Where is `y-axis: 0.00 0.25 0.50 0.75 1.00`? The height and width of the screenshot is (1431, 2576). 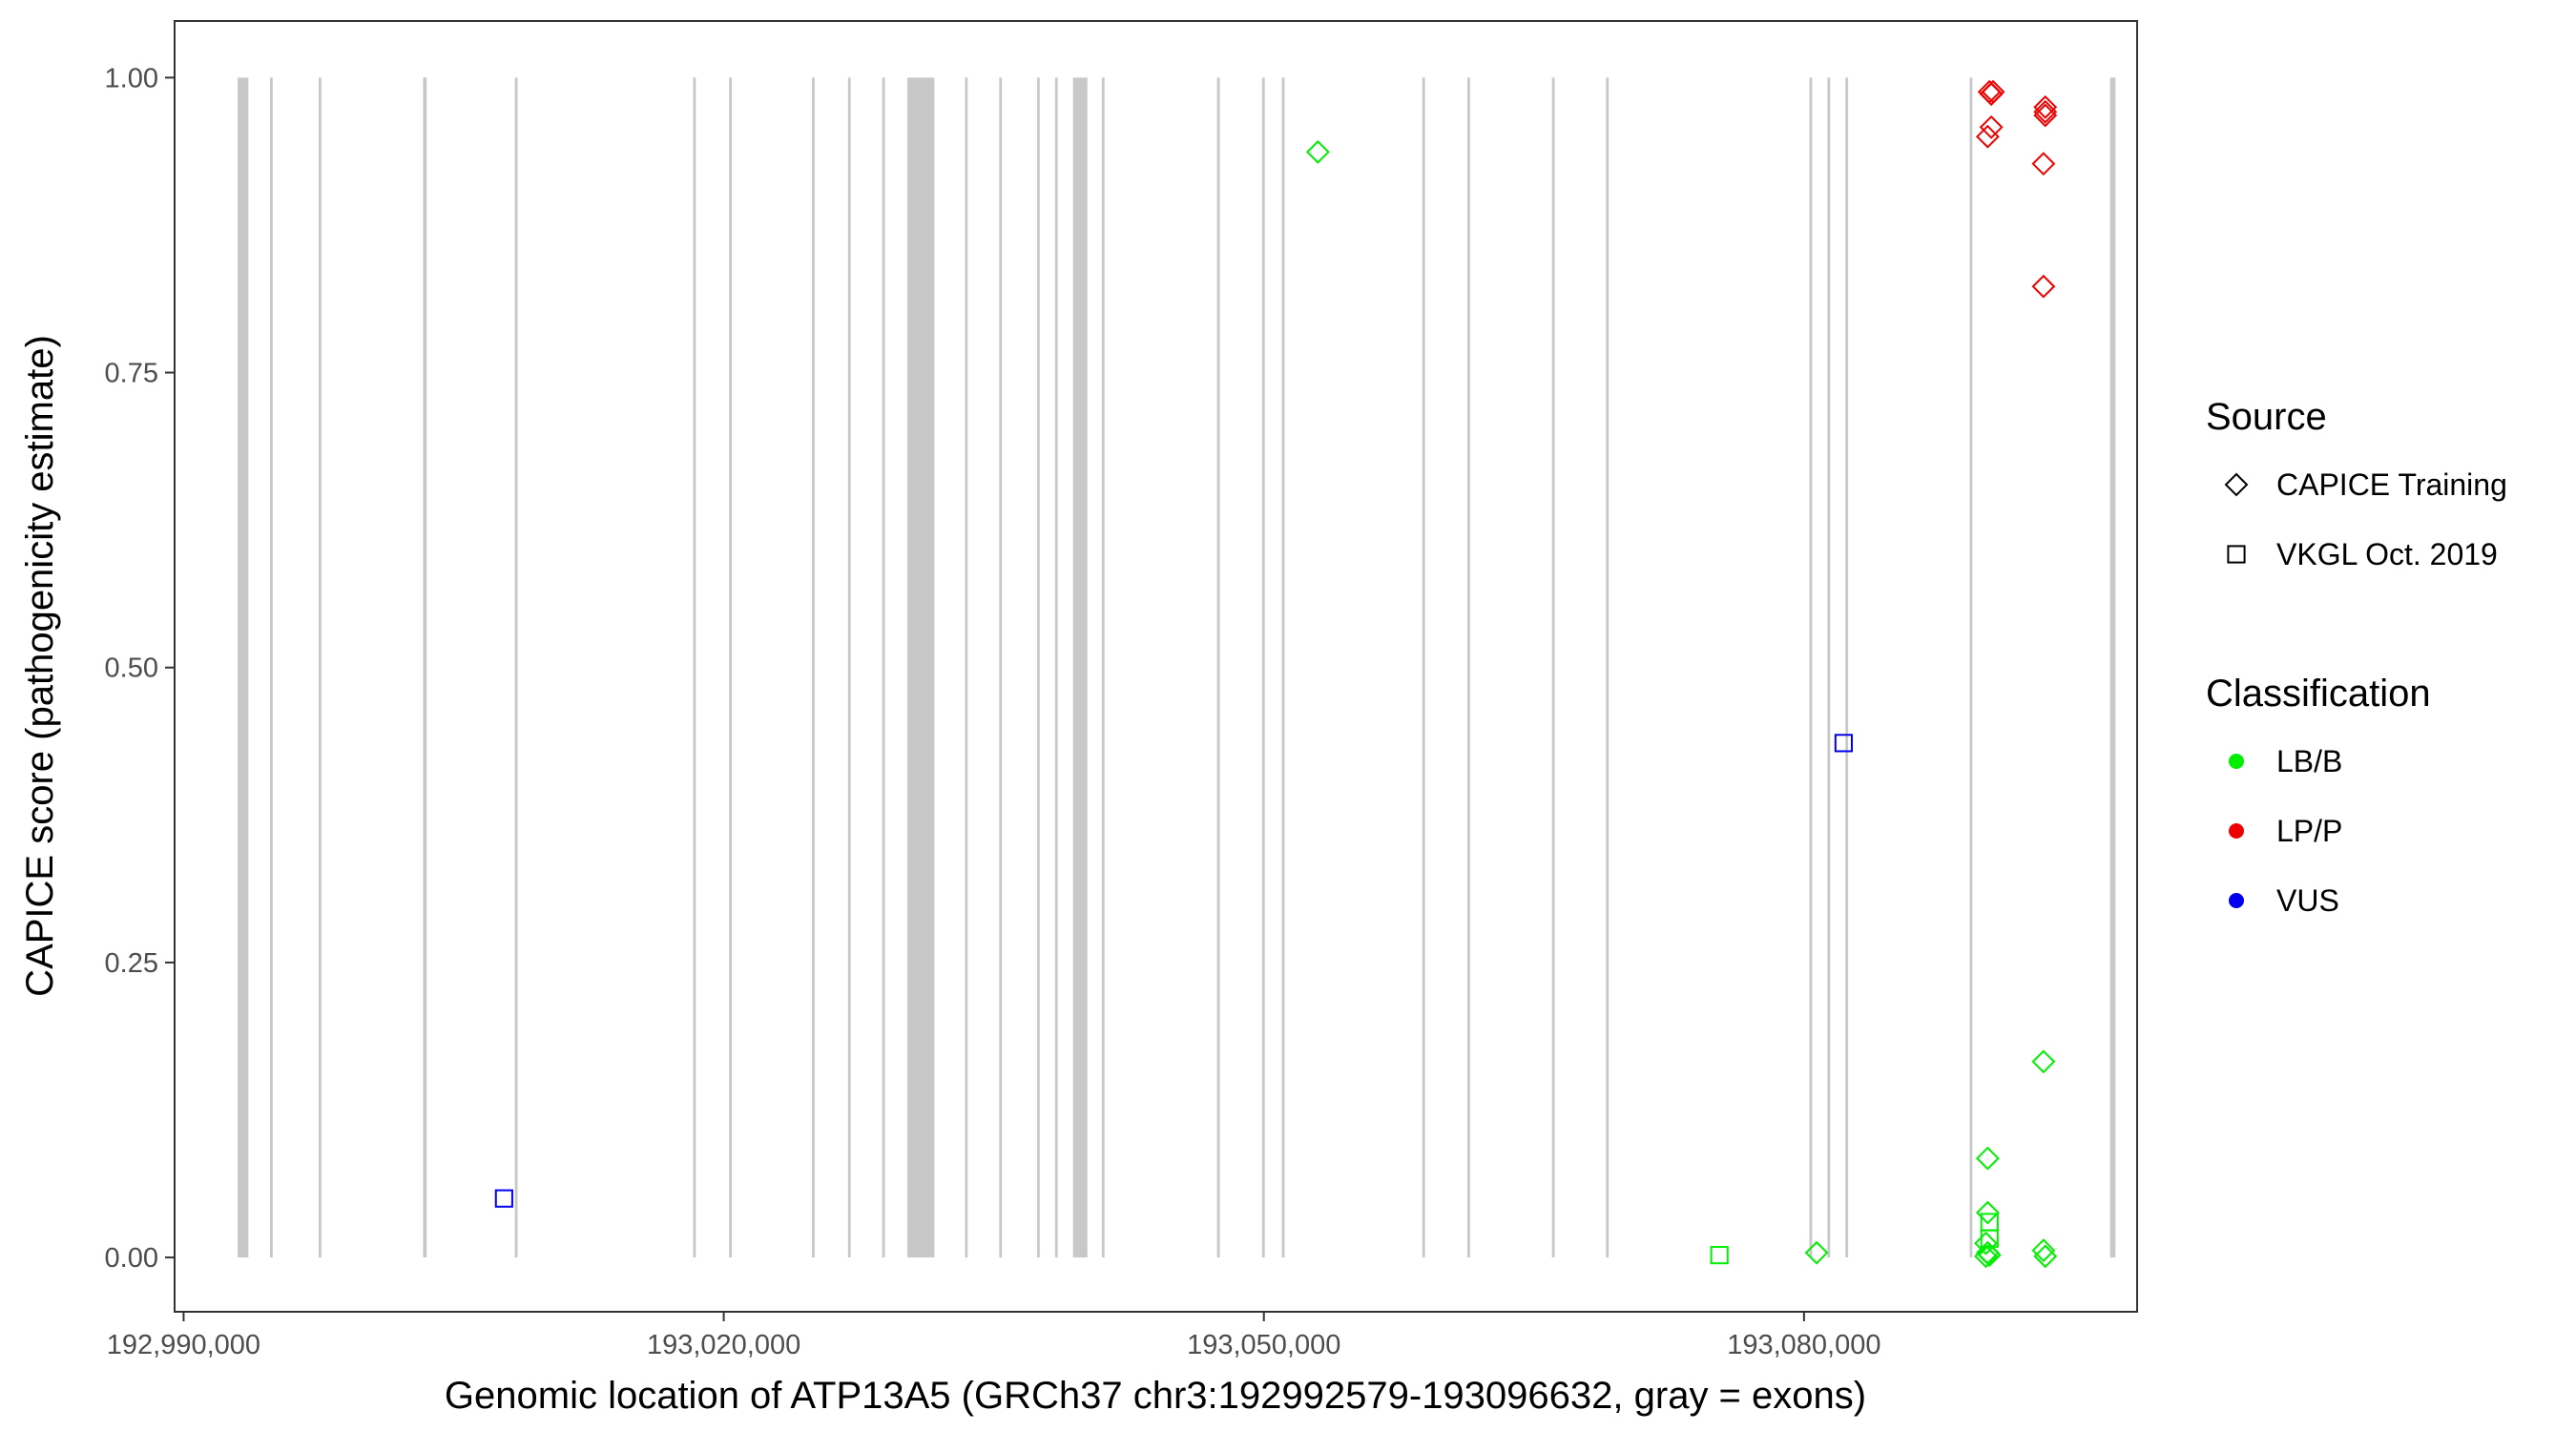
y-axis: 0.00 0.25 0.50 0.75 1.00 is located at coordinates (140, 668).